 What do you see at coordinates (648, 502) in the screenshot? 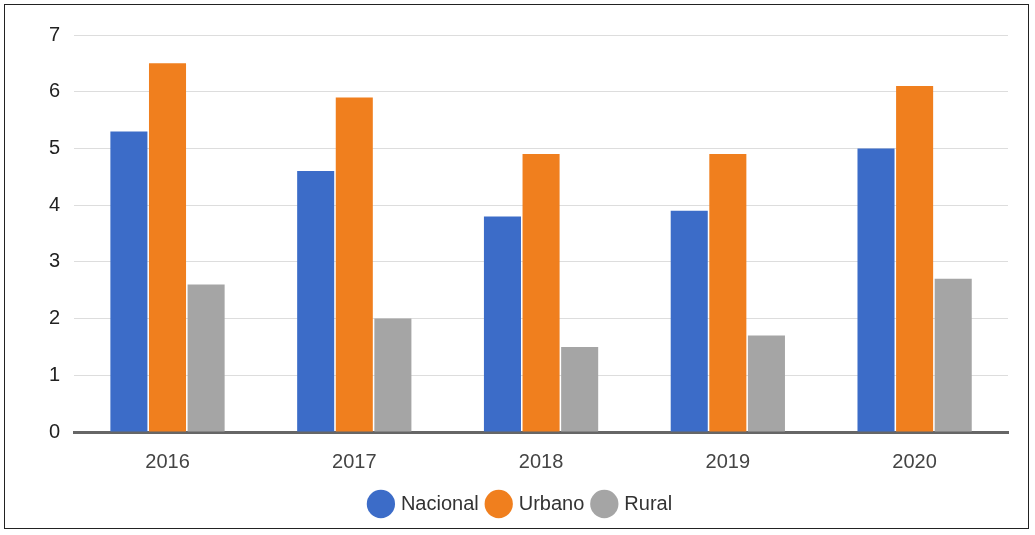
I see `legend-label: Rural` at bounding box center [648, 502].